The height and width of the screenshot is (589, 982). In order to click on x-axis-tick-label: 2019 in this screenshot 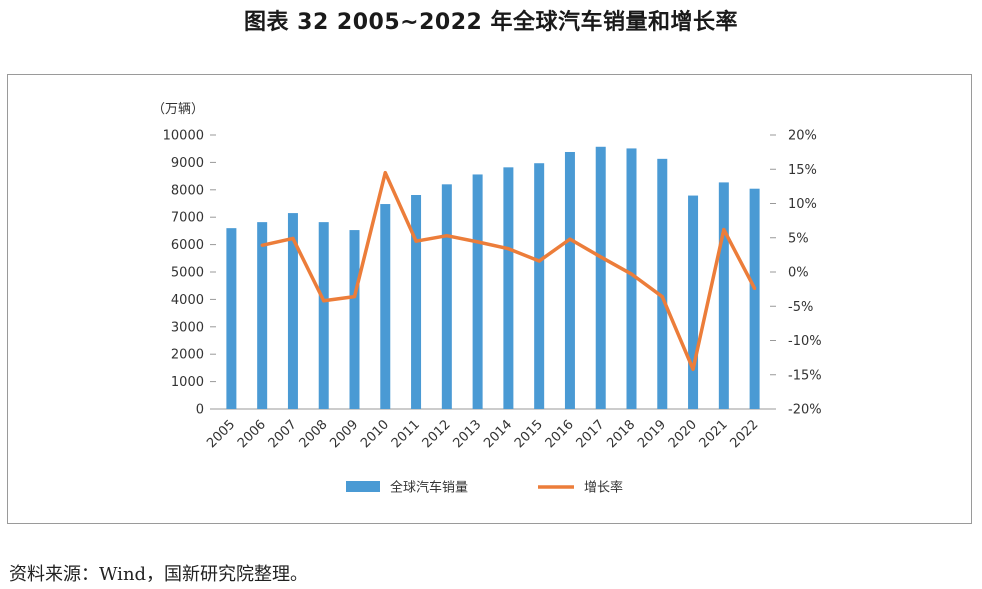, I will do `click(652, 434)`.